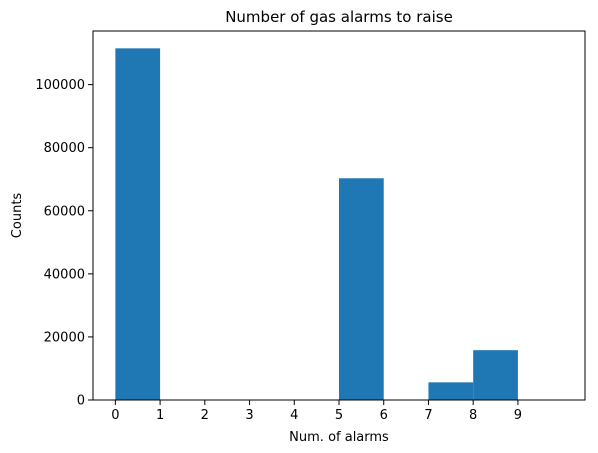 This screenshot has width=598, height=453. I want to click on y-tick-label: 60000, so click(64, 211).